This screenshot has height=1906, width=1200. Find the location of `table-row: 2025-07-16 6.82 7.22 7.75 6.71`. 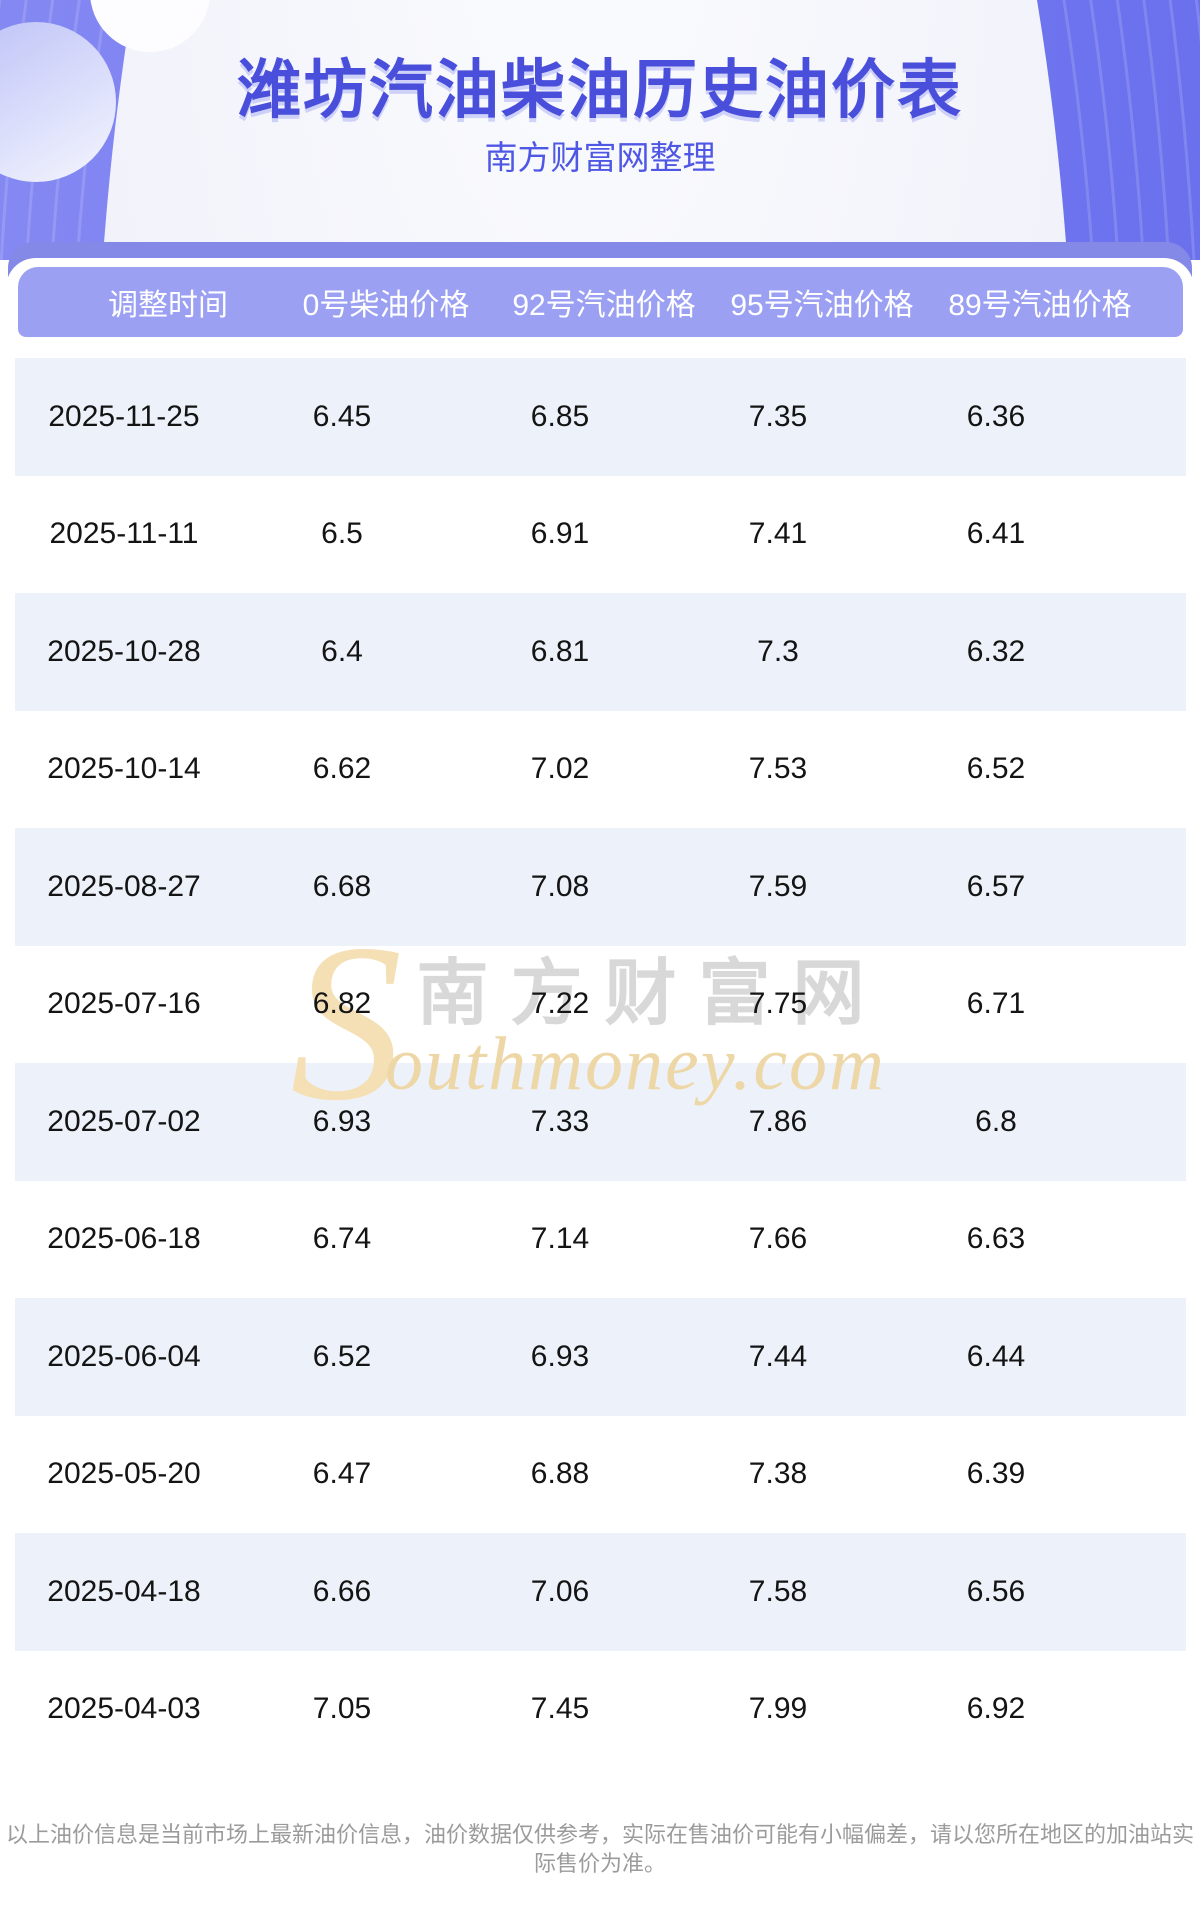

table-row: 2025-07-16 6.82 7.22 7.75 6.71 is located at coordinates (600, 1004).